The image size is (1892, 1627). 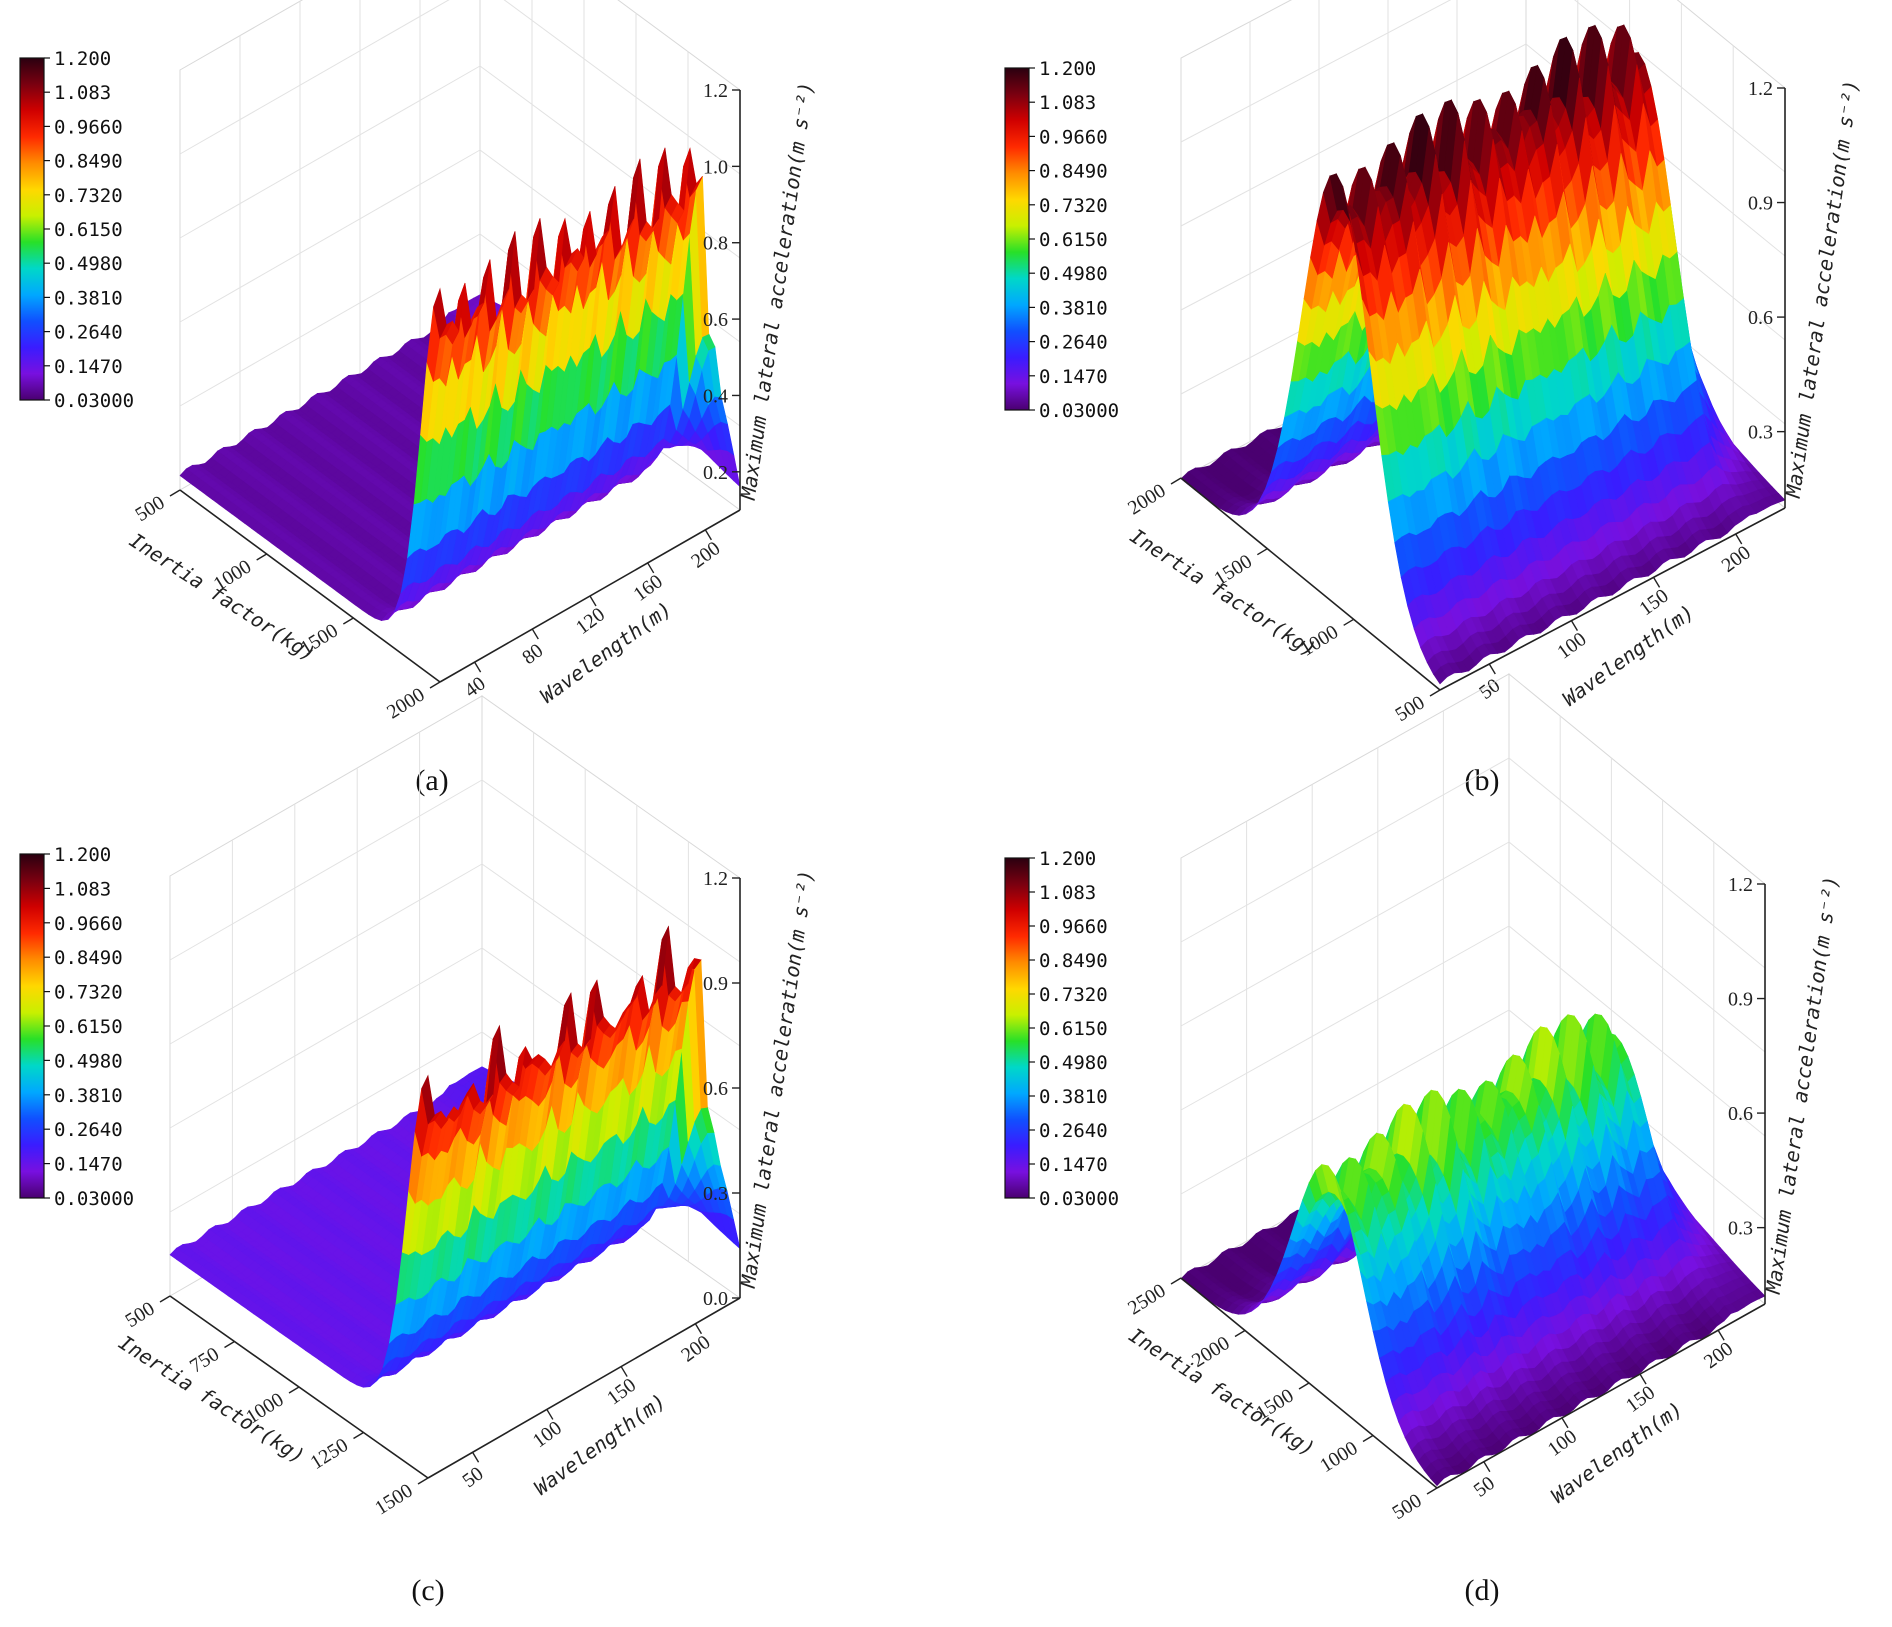 What do you see at coordinates (715, 244) in the screenshot?
I see `z-tick-label: 0.8` at bounding box center [715, 244].